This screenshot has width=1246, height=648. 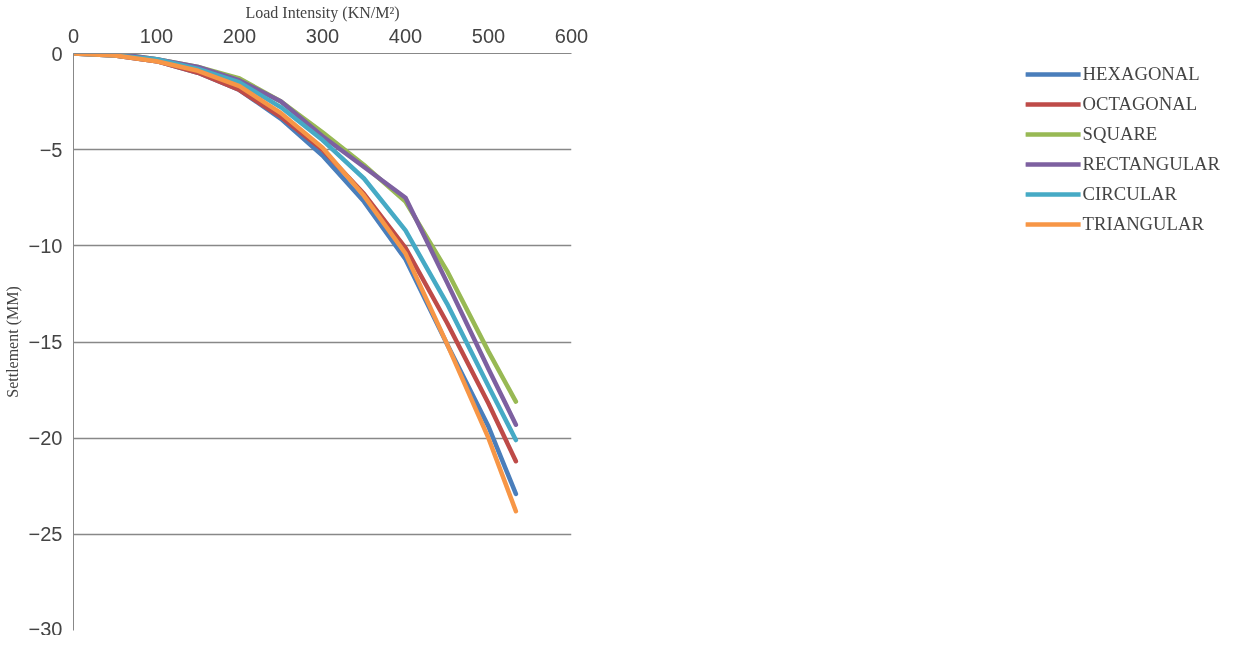 I want to click on y-tick-label: −30, so click(x=45, y=628).